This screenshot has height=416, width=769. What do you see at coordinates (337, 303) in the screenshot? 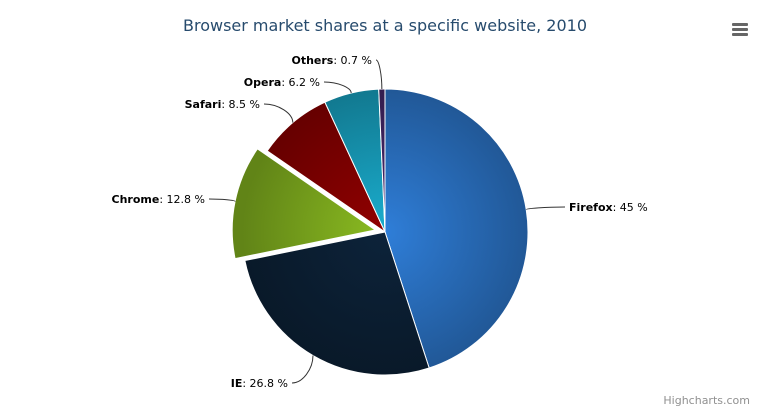
I see `pie-slice-ie` at bounding box center [337, 303].